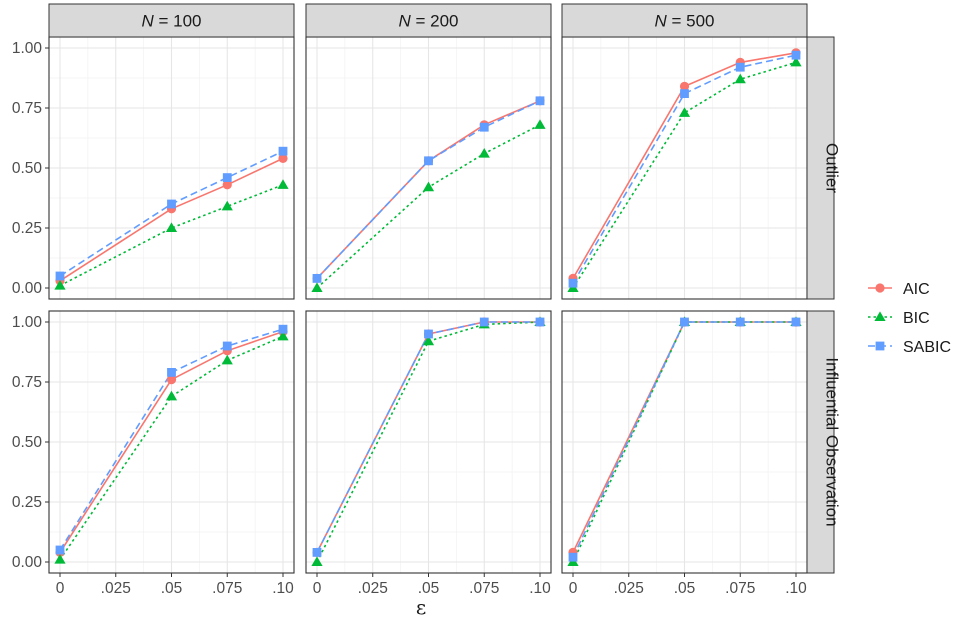 This screenshot has width=964, height=621. I want to click on panel-r0-c1-line-sabic, so click(428, 189).